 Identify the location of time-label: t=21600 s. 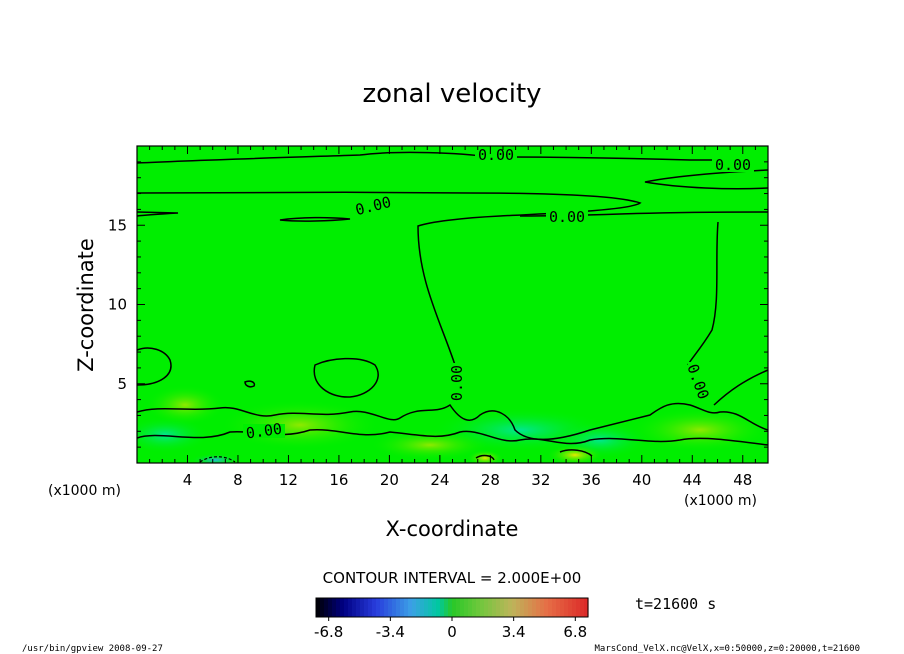
(675, 604).